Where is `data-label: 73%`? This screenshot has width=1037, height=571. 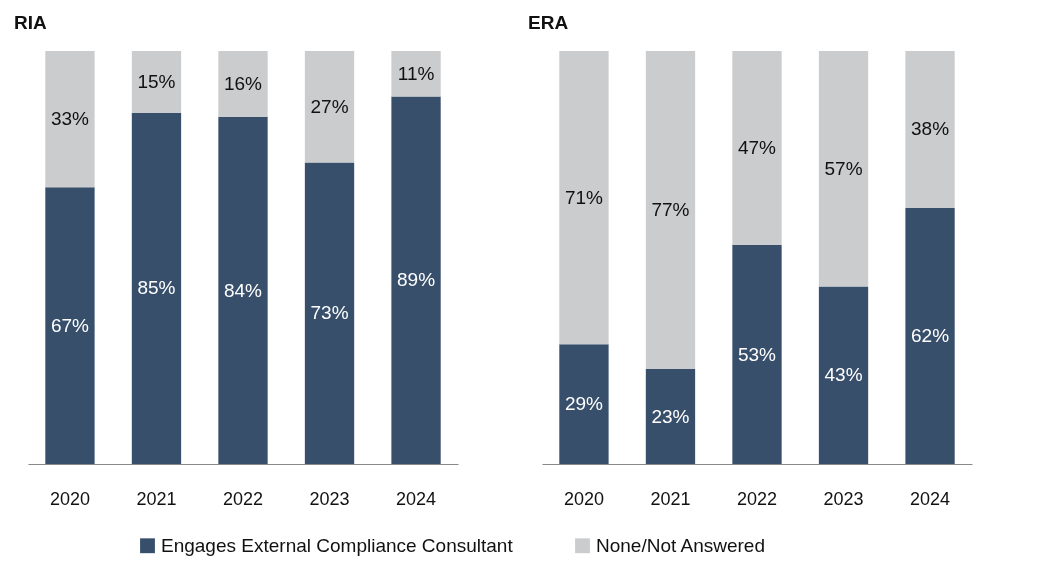 data-label: 73% is located at coordinates (329, 313).